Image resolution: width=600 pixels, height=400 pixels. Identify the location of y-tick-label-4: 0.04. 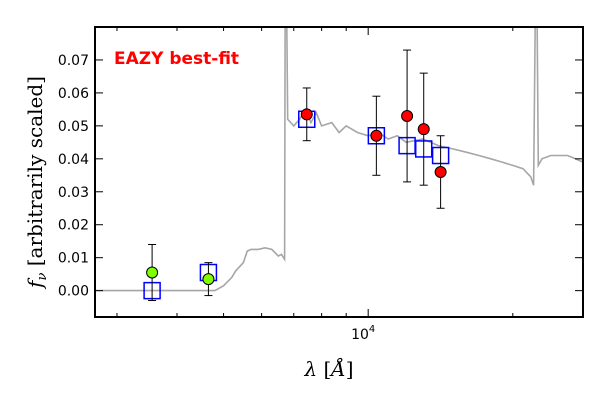
(73, 160).